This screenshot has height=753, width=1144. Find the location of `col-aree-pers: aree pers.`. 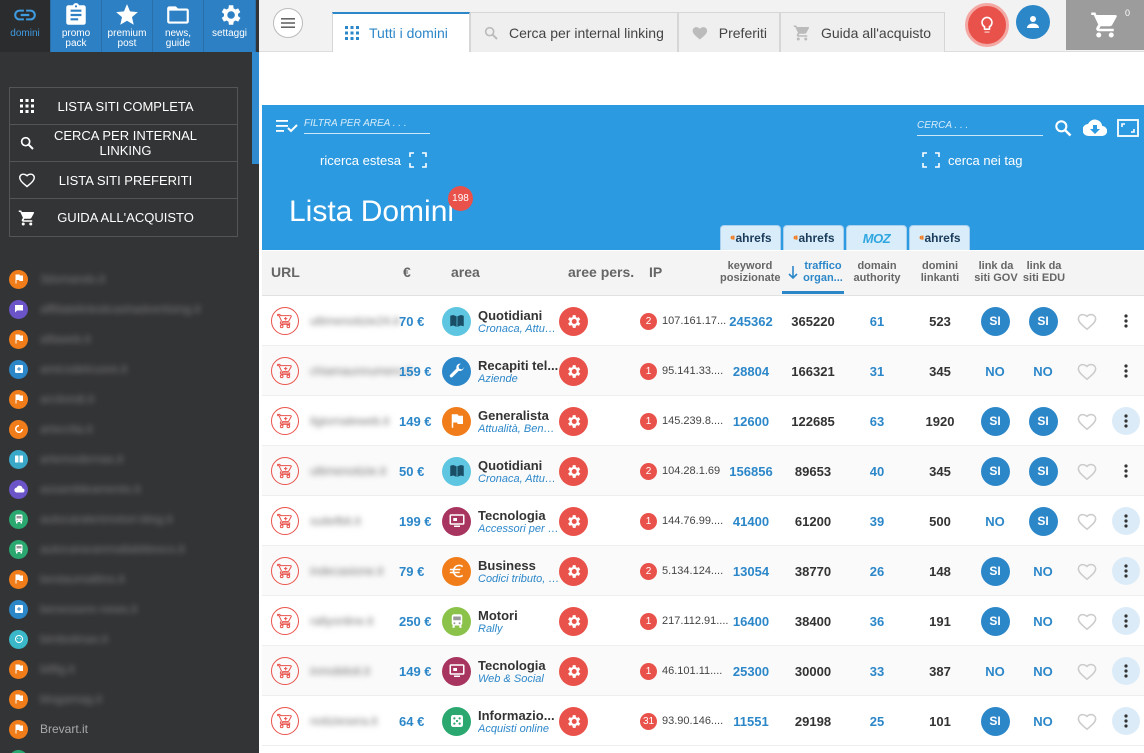

col-aree-pers: aree pers. is located at coordinates (601, 272).